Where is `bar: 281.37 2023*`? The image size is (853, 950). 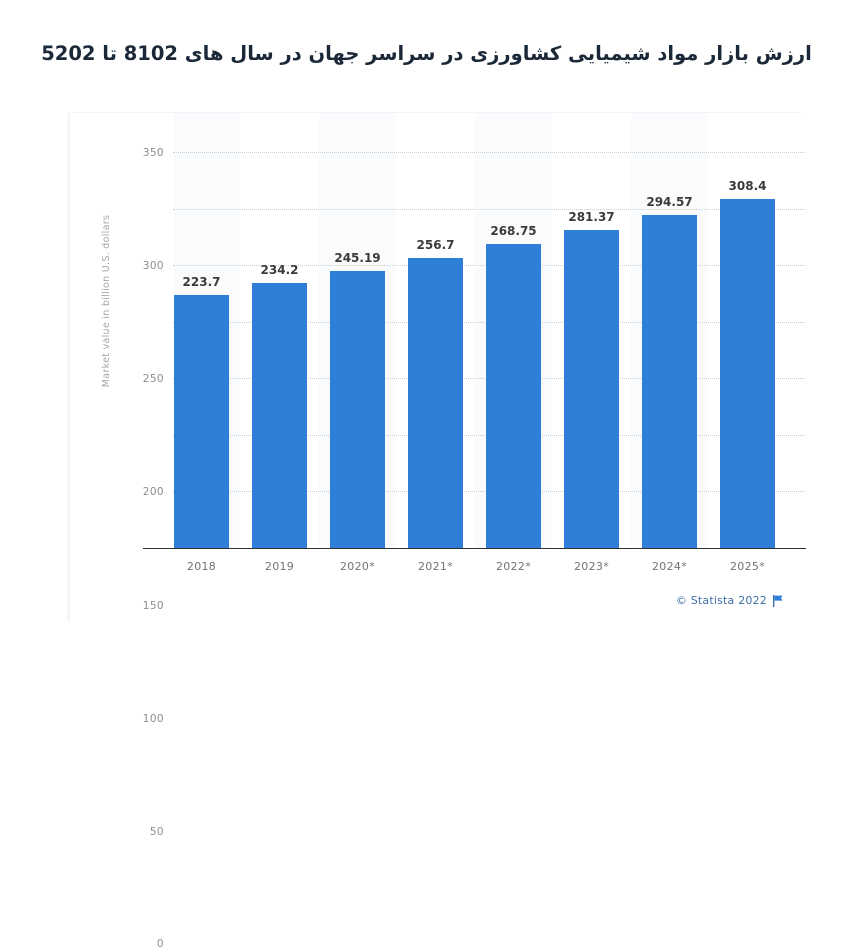 bar: 281.37 2023* is located at coordinates (591, 391).